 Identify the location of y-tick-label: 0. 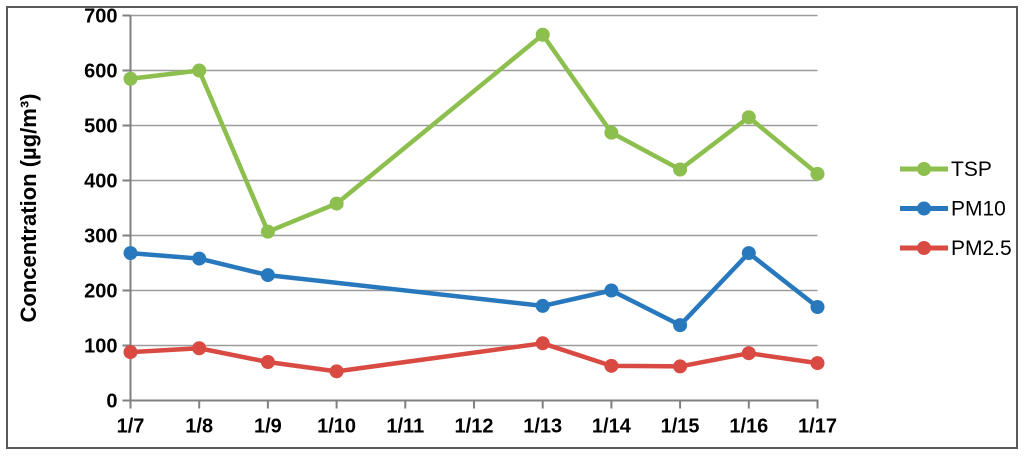
(111, 402).